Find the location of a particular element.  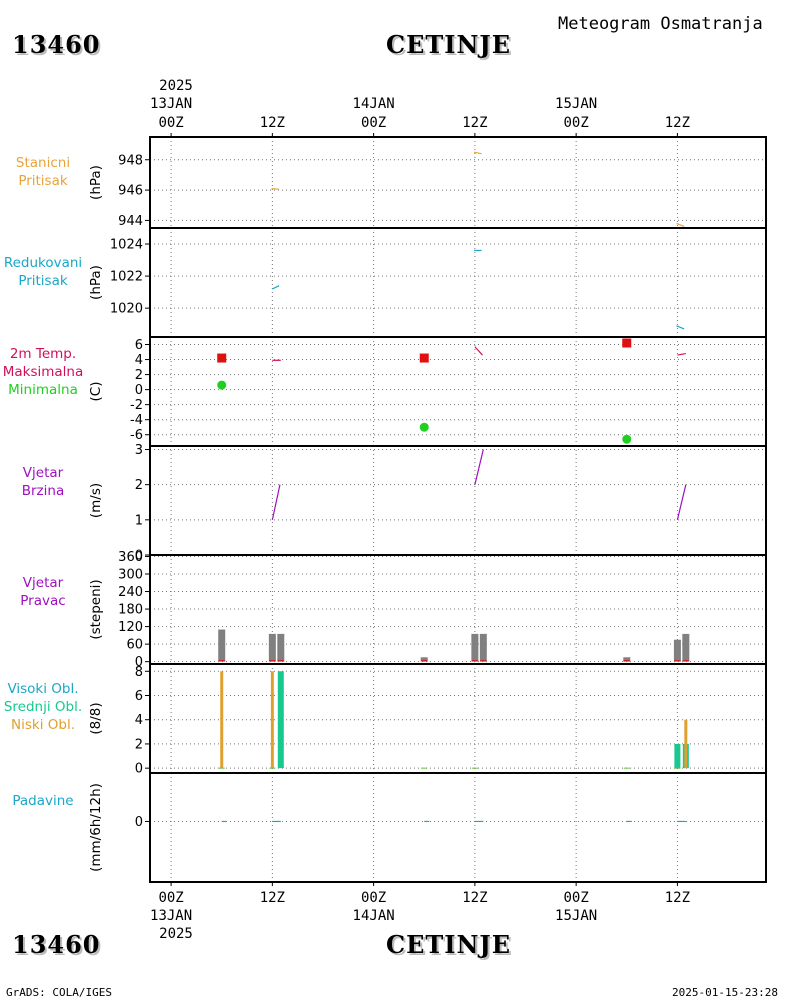

panel-label: Pravac is located at coordinates (43, 601).